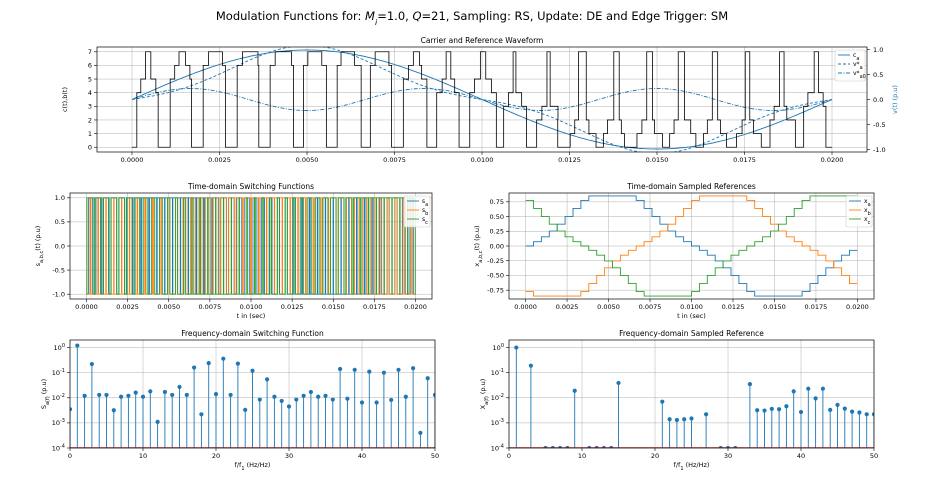 Image resolution: width=945 pixels, height=484 pixels. Describe the element at coordinates (65, 99) in the screenshot. I see `y-axis-label: c(t),b(t)` at that location.